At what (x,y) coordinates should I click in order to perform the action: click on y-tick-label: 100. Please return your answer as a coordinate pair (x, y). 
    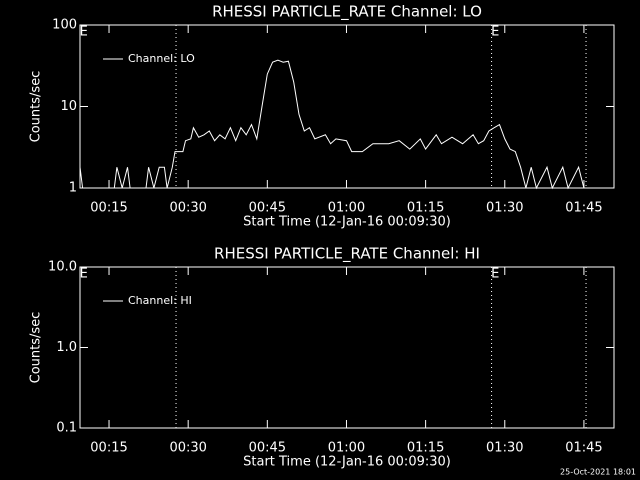
    Looking at the image, I should click on (64, 25).